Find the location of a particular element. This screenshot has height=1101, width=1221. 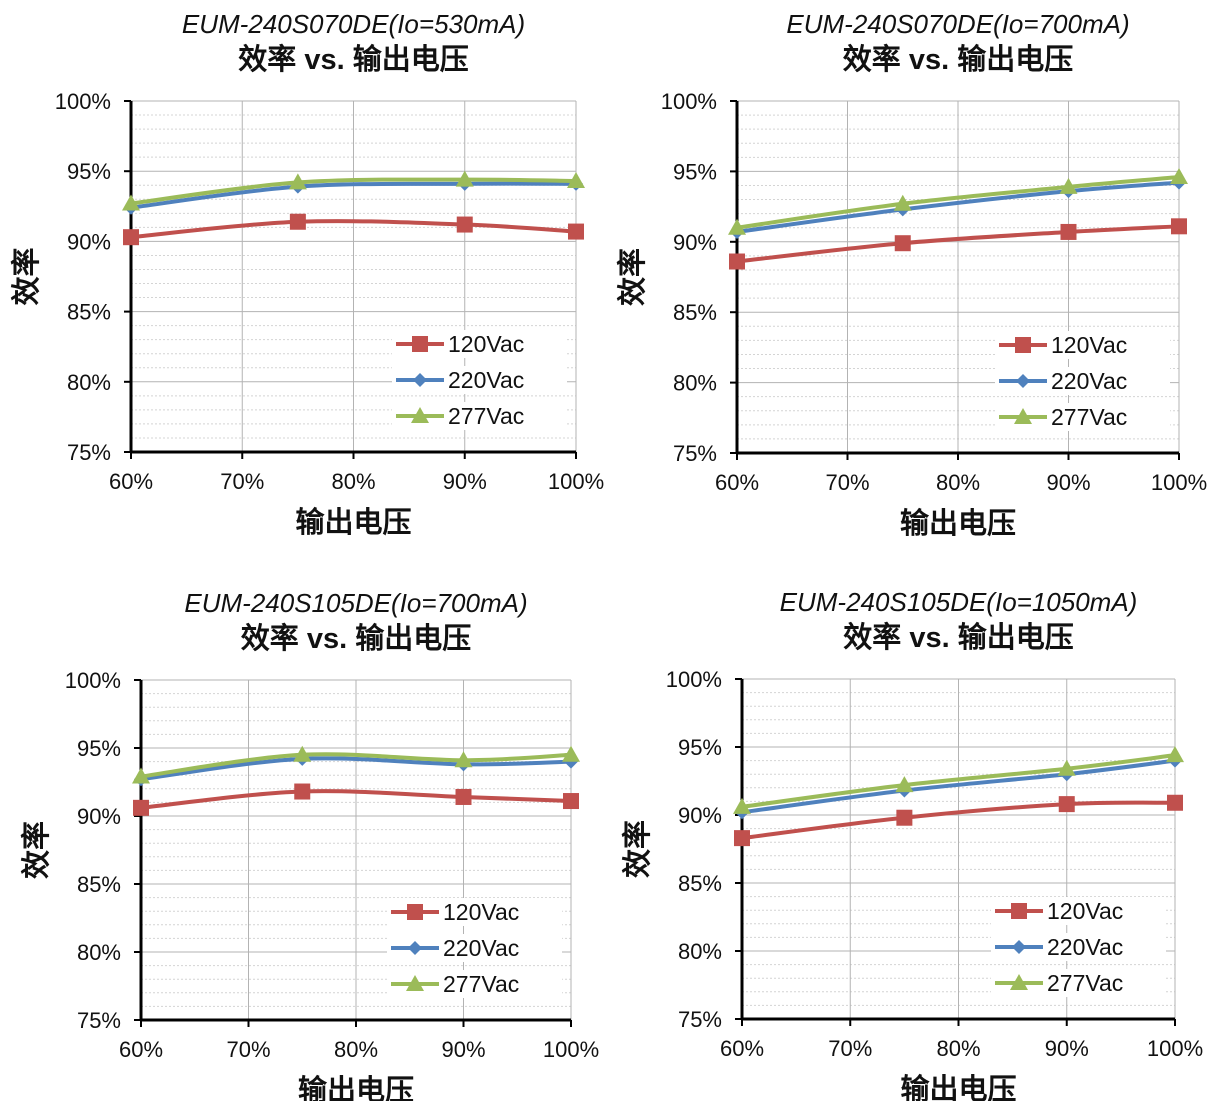

chart-title: EUM-240S070DE(Io=530mA) is located at coordinates (353, 24).